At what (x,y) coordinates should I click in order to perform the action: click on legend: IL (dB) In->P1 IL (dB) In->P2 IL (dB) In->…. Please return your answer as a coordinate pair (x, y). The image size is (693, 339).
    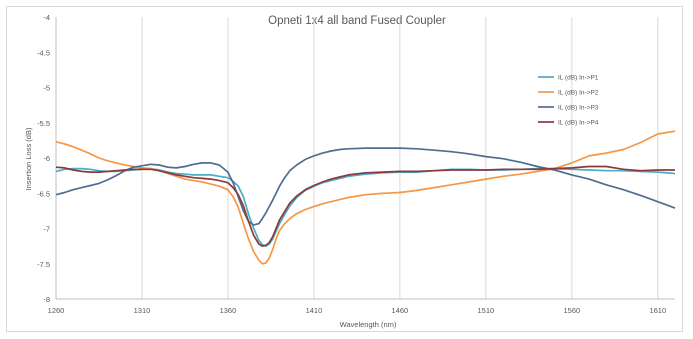
    Looking at the image, I should click on (568, 101).